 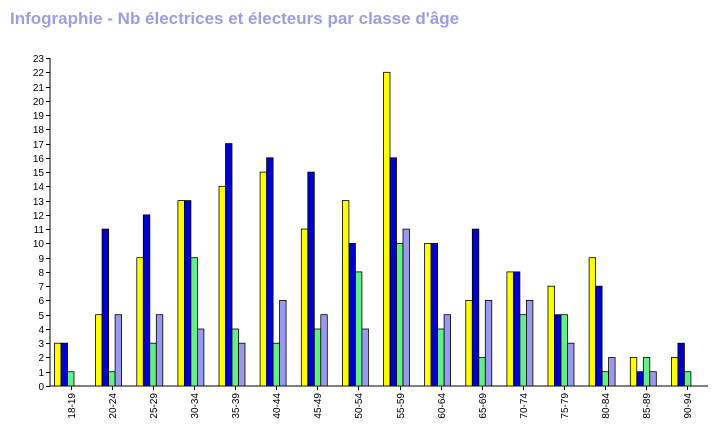 I want to click on x-tick-label: 25-29, so click(x=154, y=406).